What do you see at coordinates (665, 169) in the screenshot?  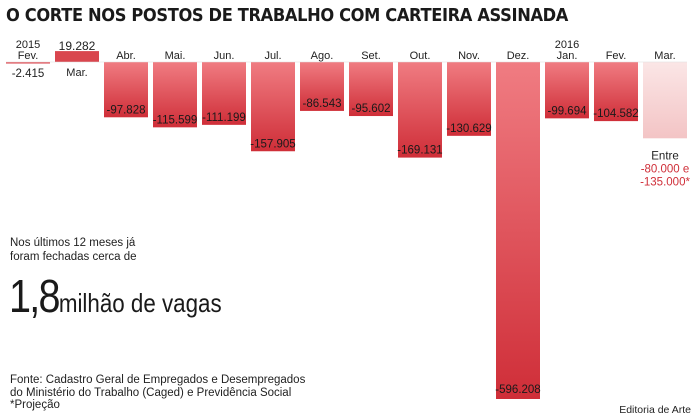 I see `projection-label-1: -80.000 e` at bounding box center [665, 169].